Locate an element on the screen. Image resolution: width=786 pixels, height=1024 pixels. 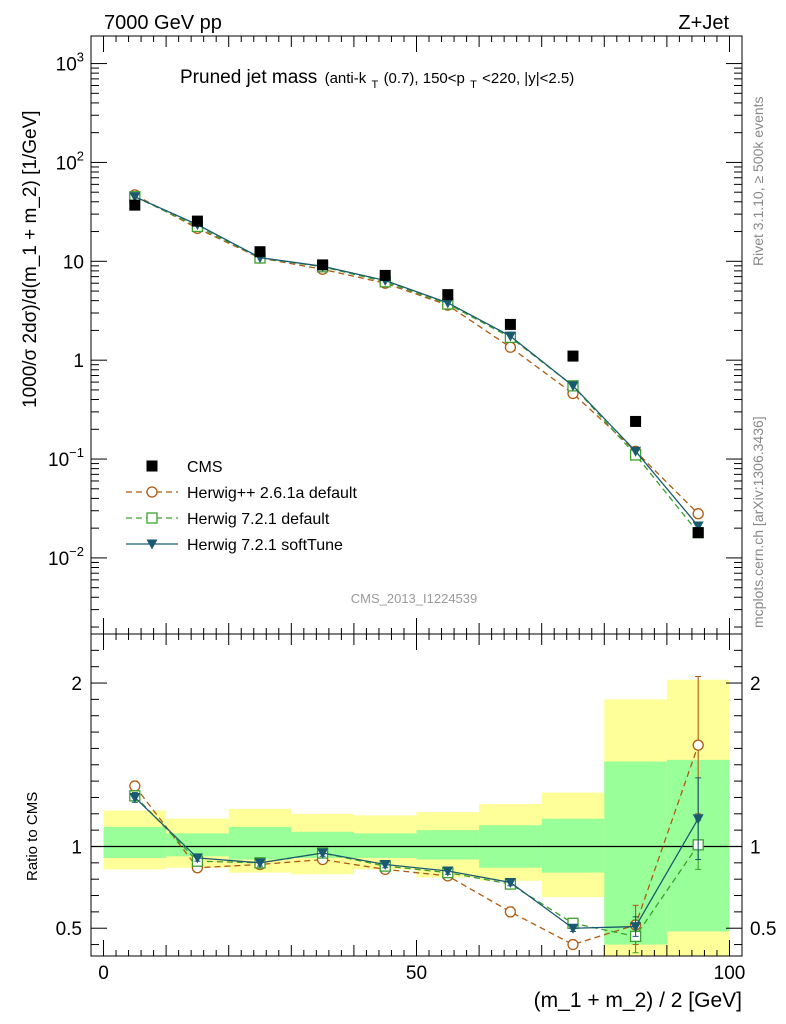
x-tick-labels: 0 50 100 is located at coordinates (421, 973).